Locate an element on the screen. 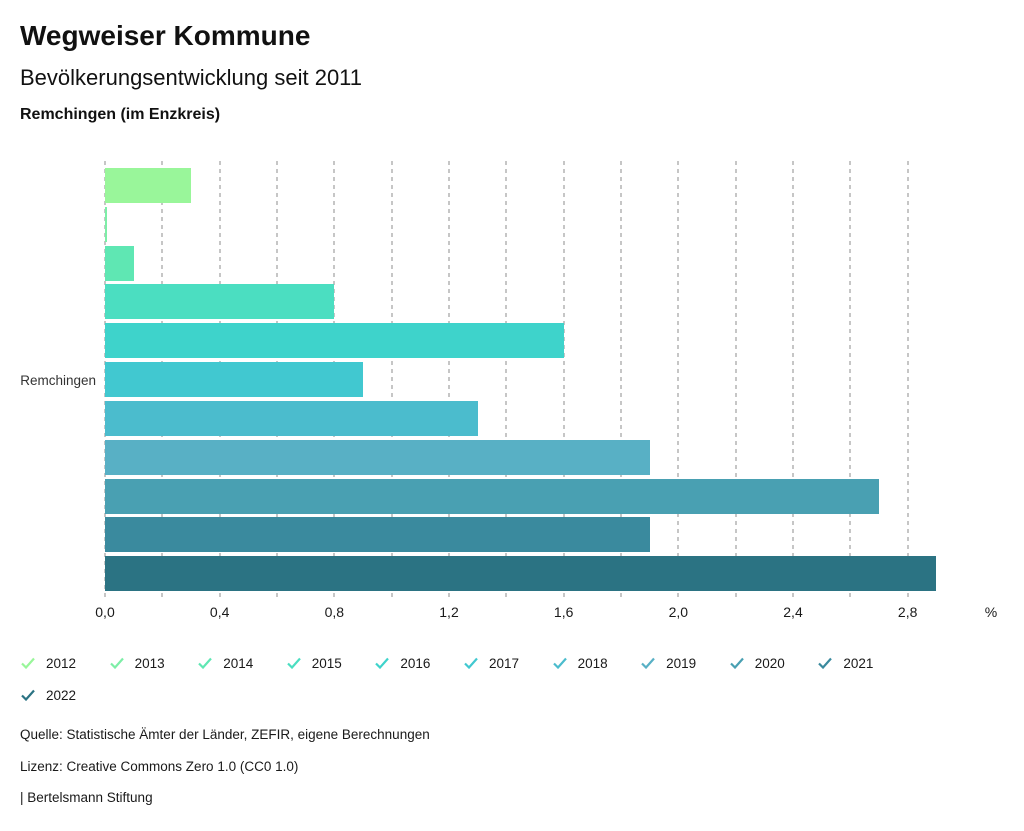 This screenshot has height=831, width=1024. legend-item-label: 2017 is located at coordinates (504, 663).